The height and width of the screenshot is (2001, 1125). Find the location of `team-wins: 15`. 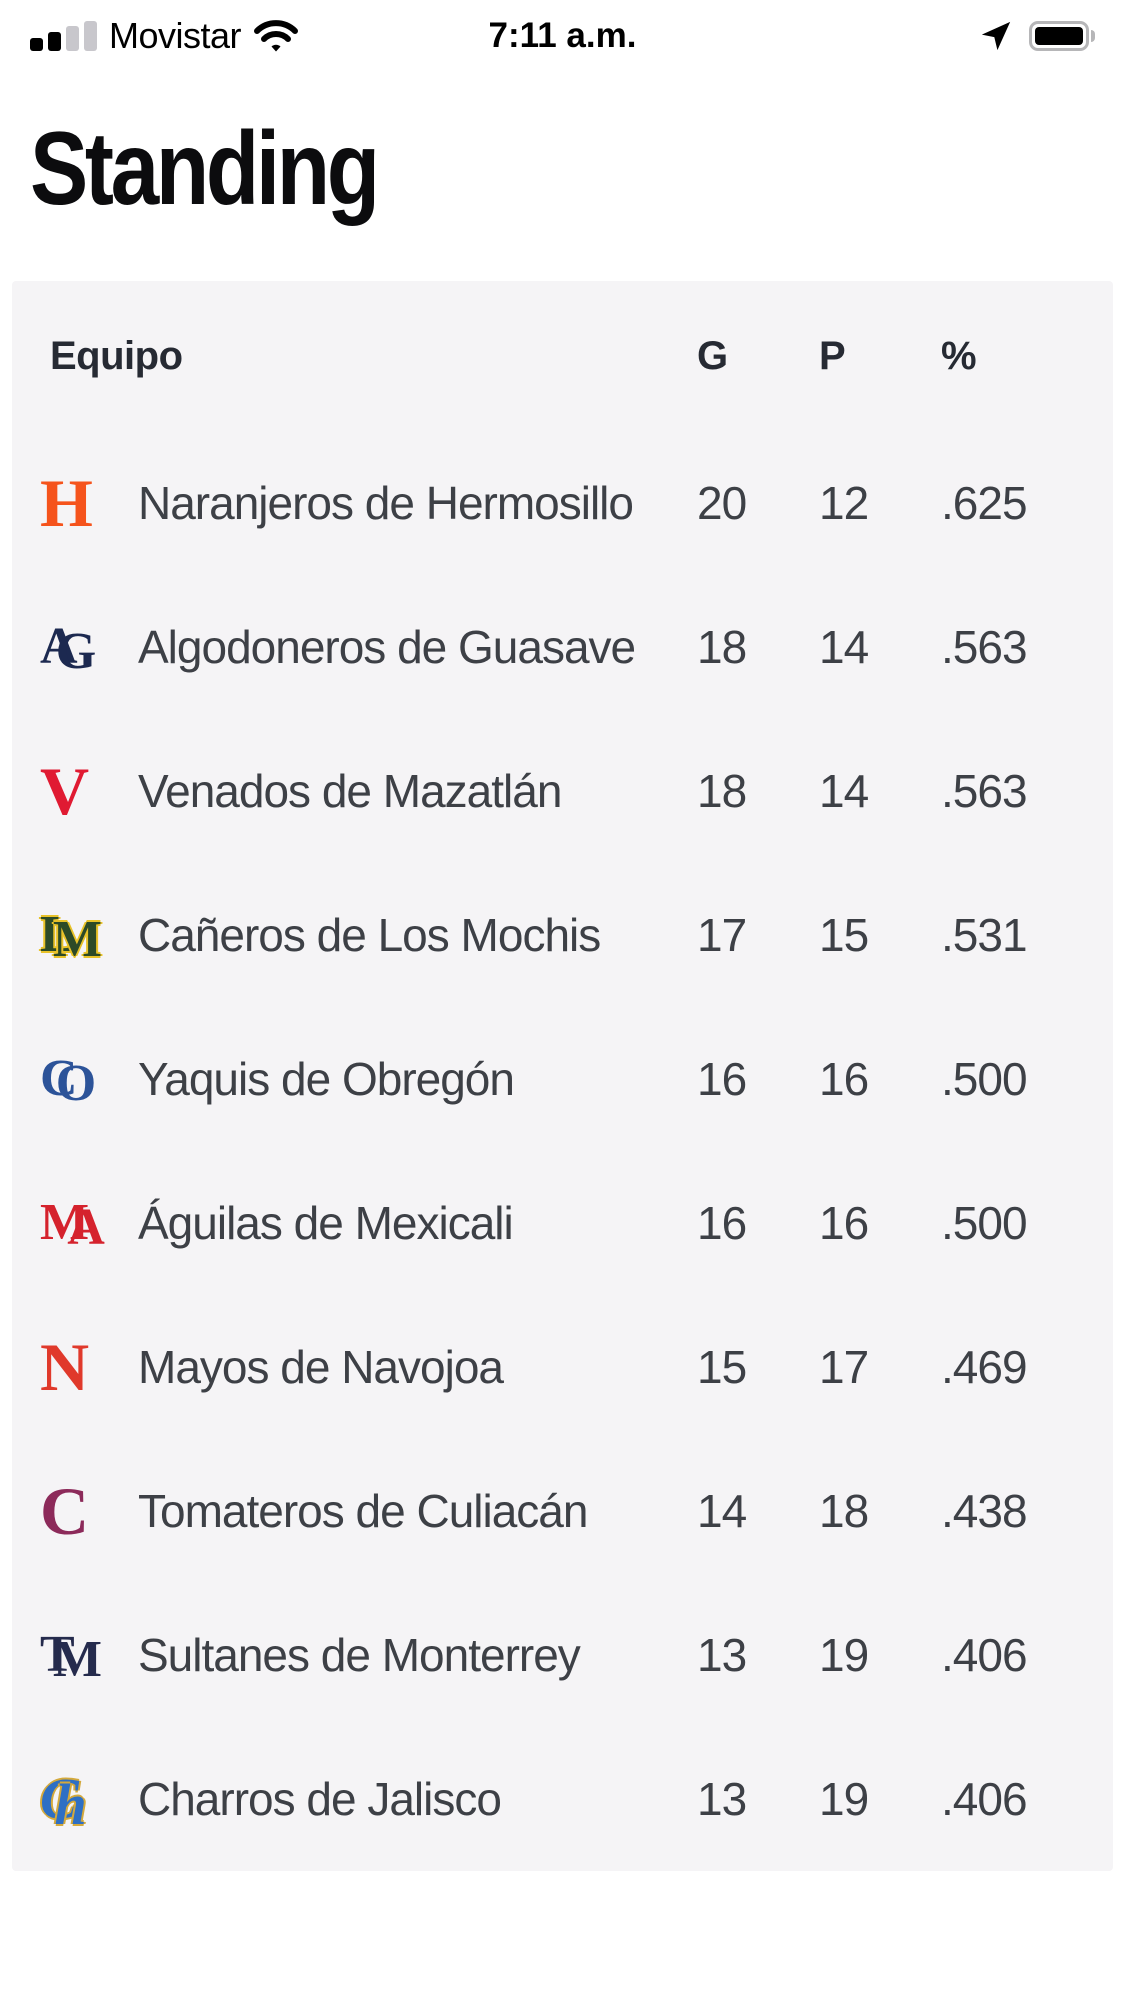

team-wins: 15 is located at coordinates (722, 1367).